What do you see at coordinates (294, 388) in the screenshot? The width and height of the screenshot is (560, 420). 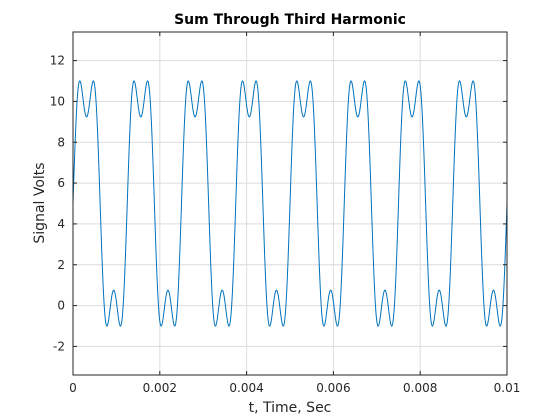 I see `x-tick-labels: 0 0.002 0.004 0.006 0.008 0.01` at bounding box center [294, 388].